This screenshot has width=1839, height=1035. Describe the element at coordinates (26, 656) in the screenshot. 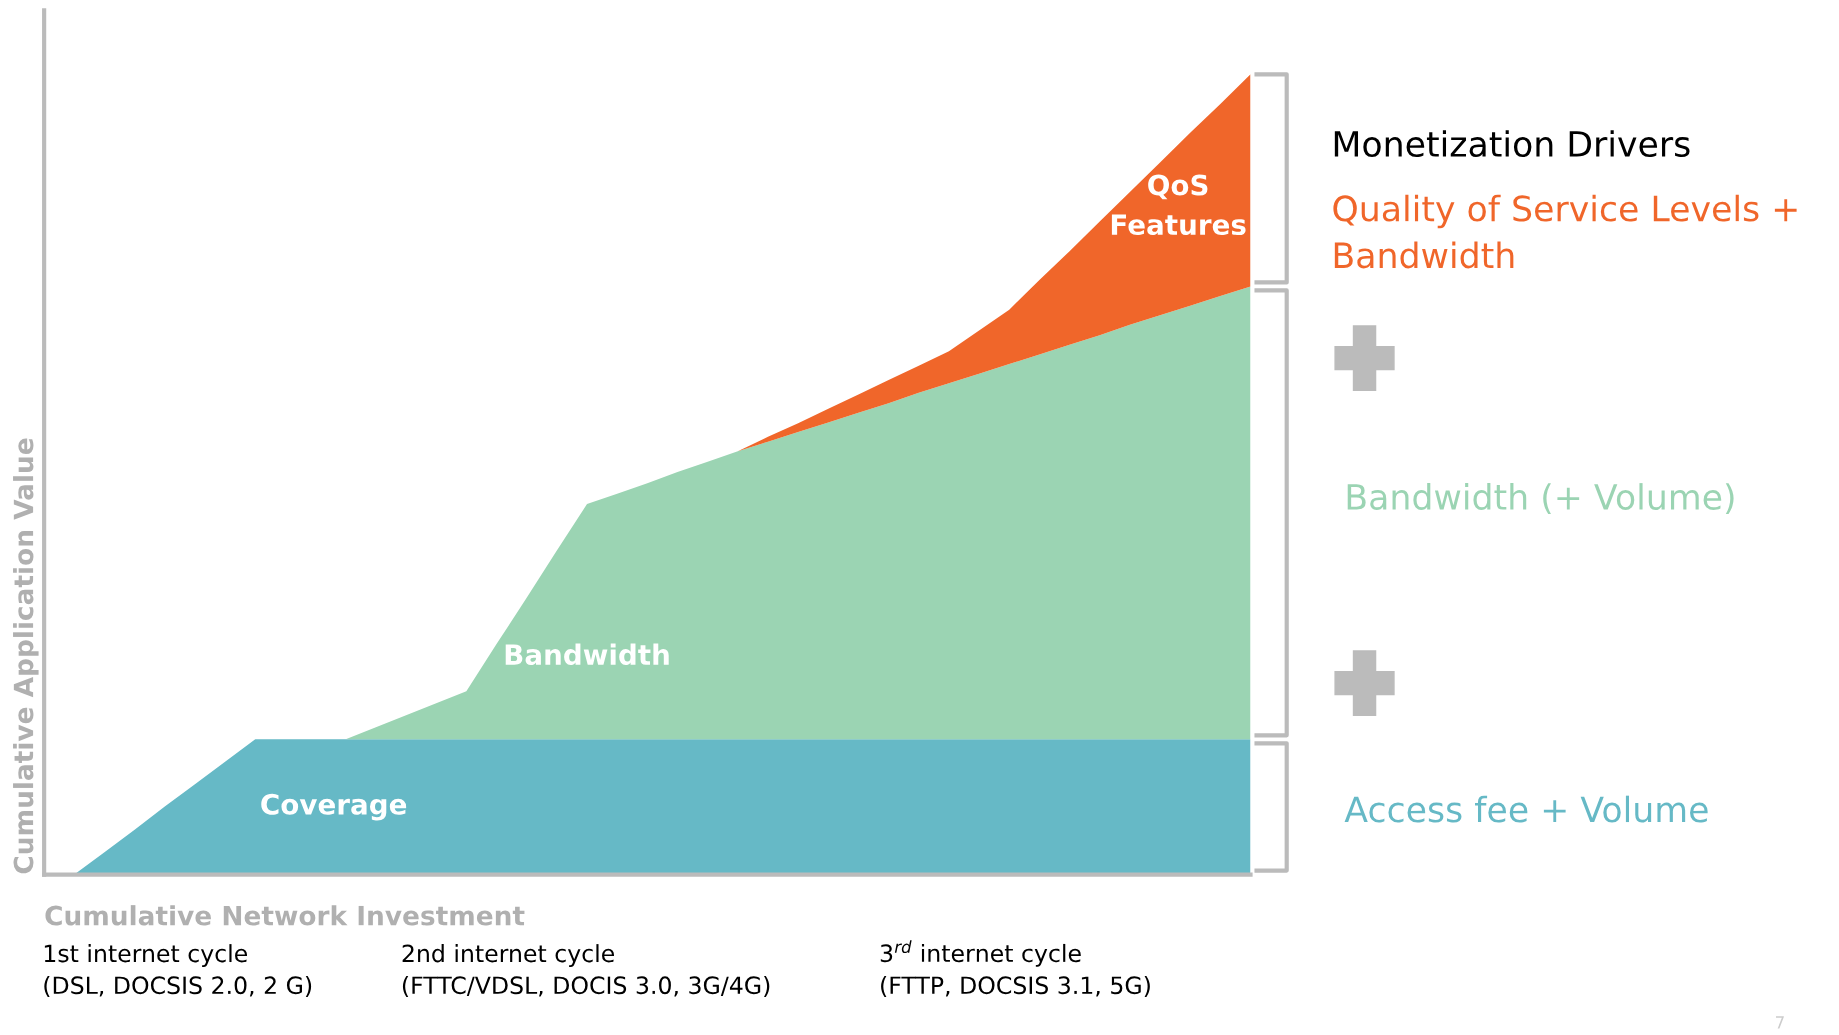

I see `y-axis-title: Cumulative Application Value` at that location.